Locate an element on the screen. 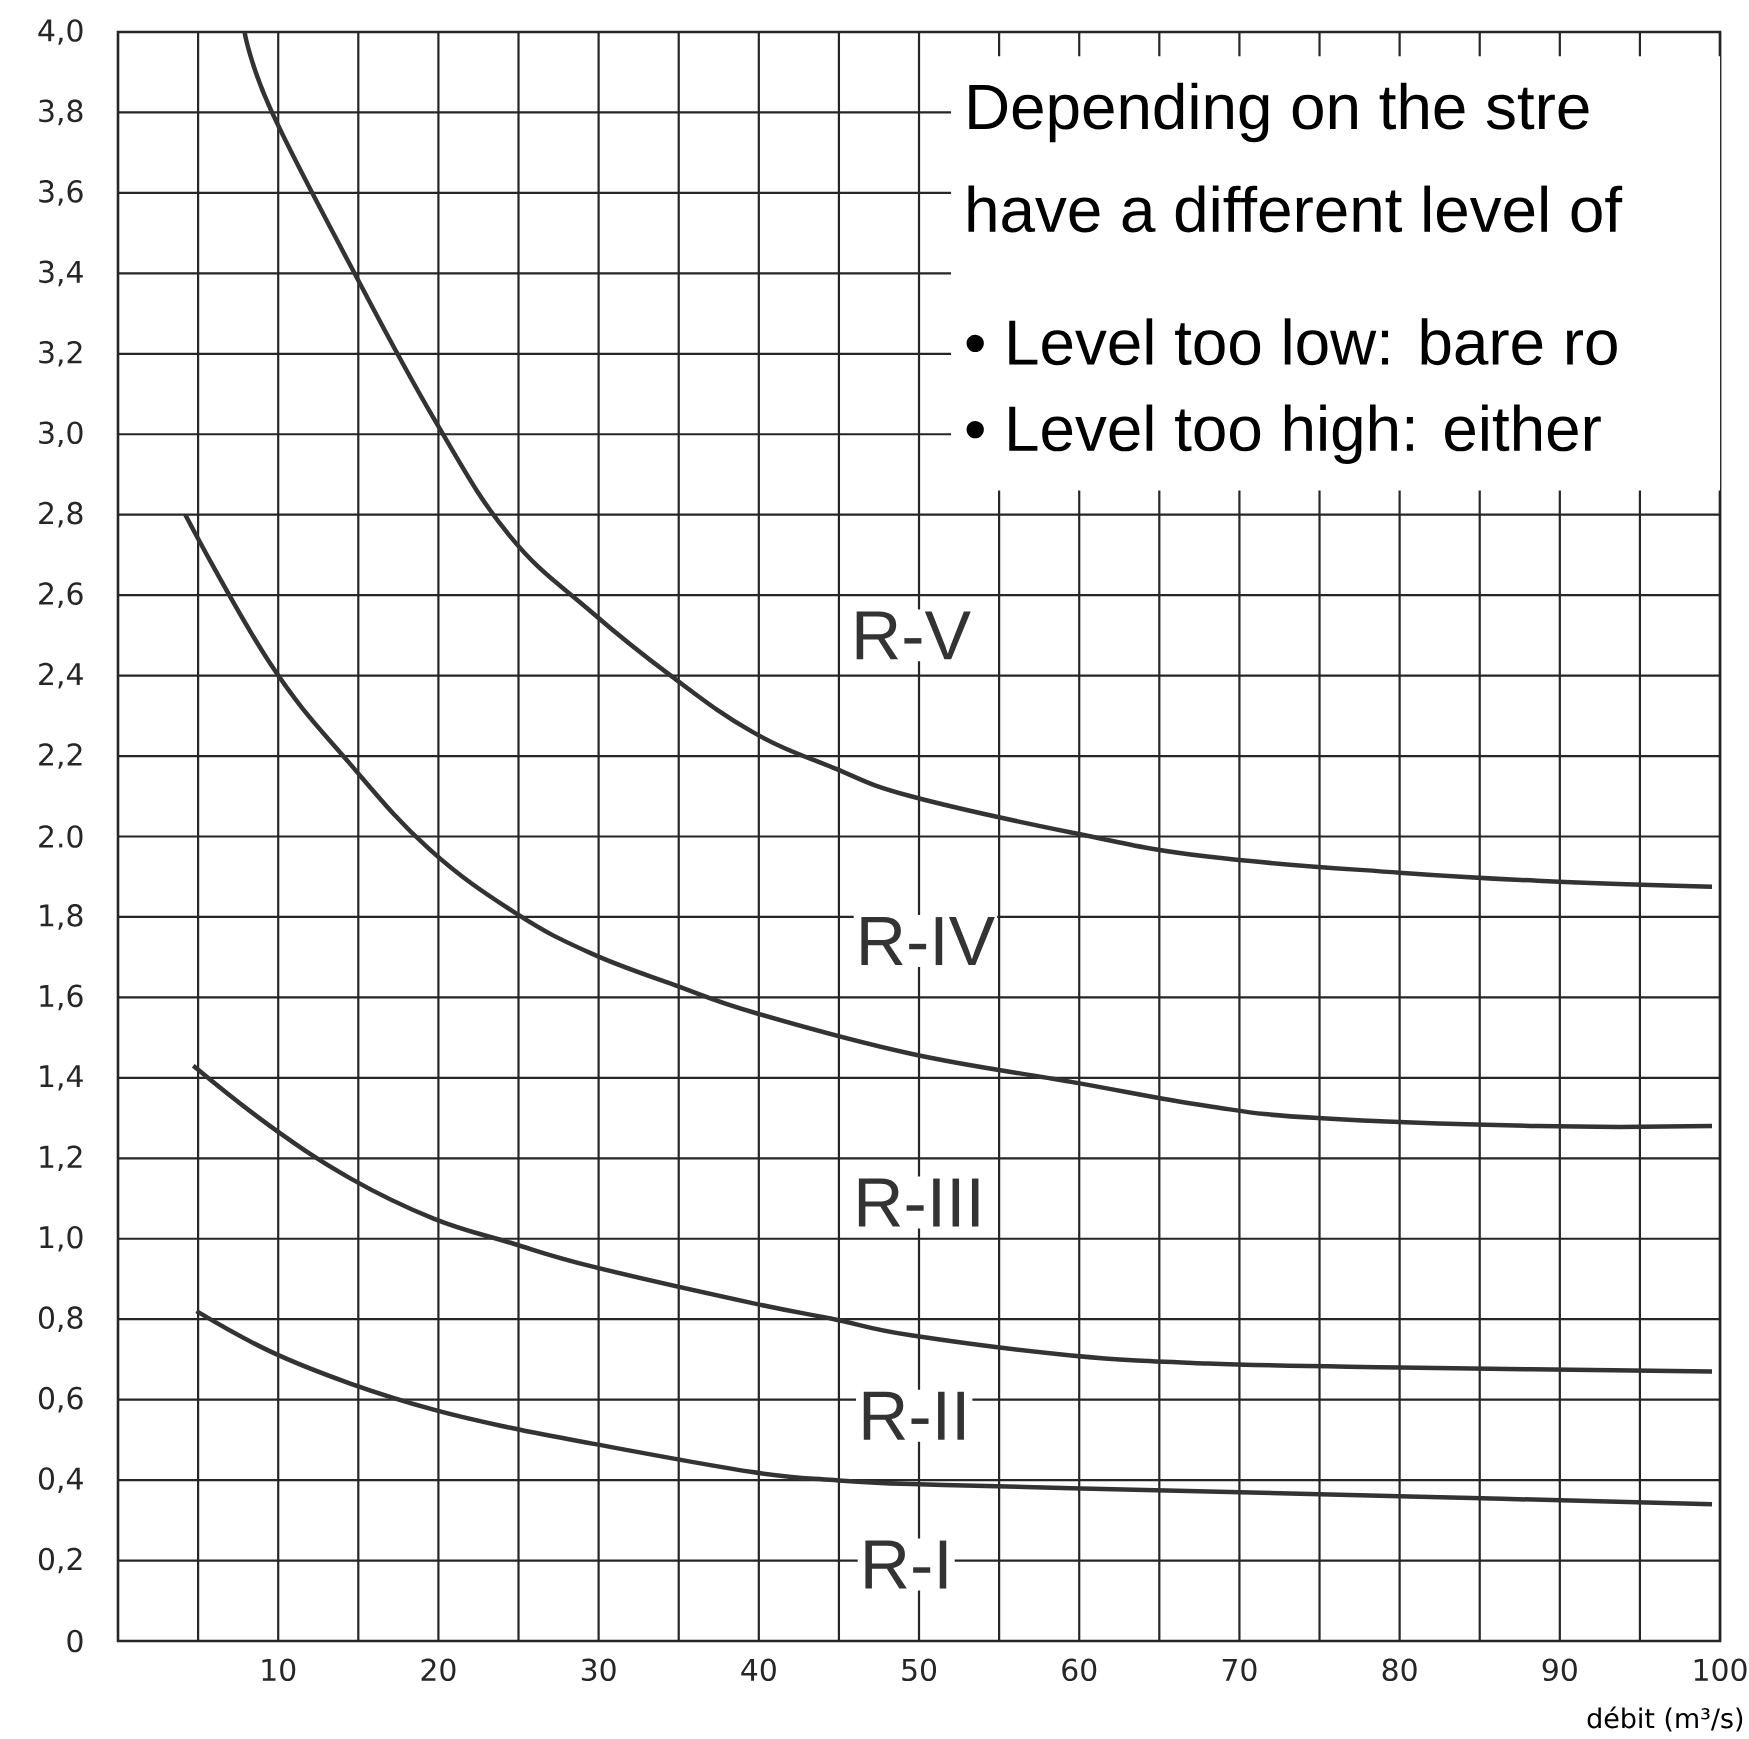  x-tick-label: 50 is located at coordinates (919, 1670).